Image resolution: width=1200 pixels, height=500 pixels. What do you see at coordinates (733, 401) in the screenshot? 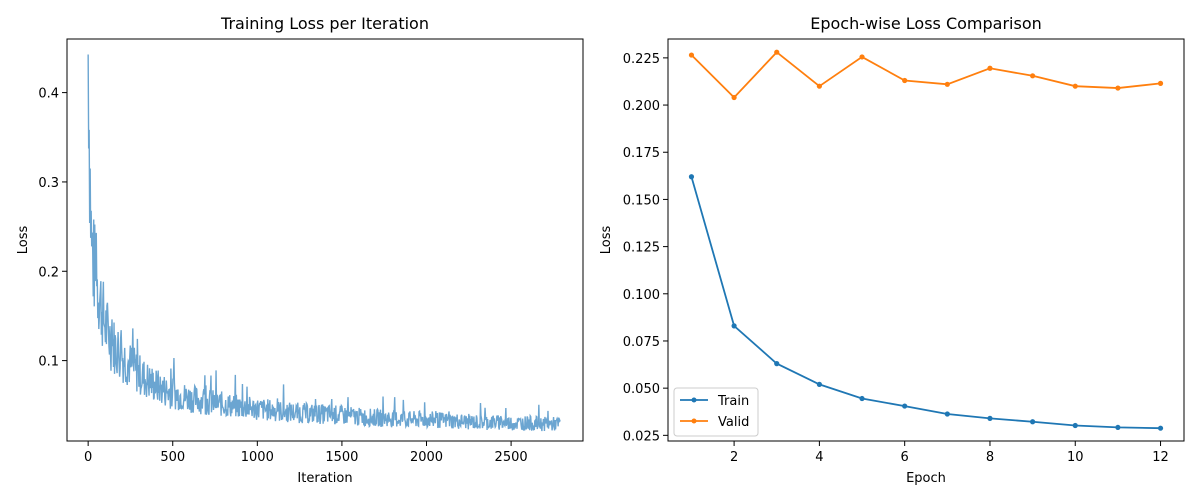
I see `legend-train-label: Train` at bounding box center [733, 401].